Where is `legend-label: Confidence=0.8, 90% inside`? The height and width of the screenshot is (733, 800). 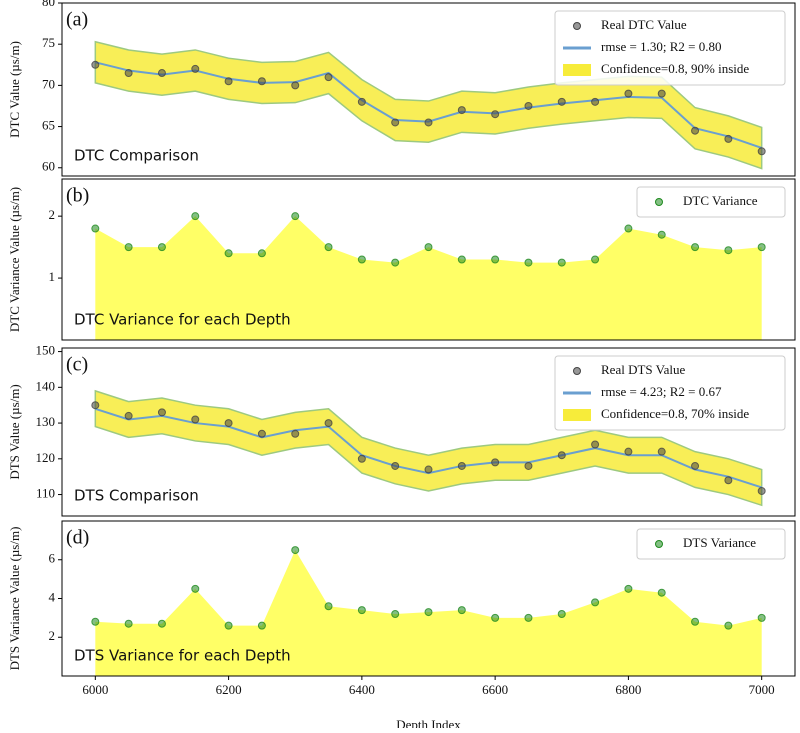 legend-label: Confidence=0.8, 90% inside is located at coordinates (675, 68).